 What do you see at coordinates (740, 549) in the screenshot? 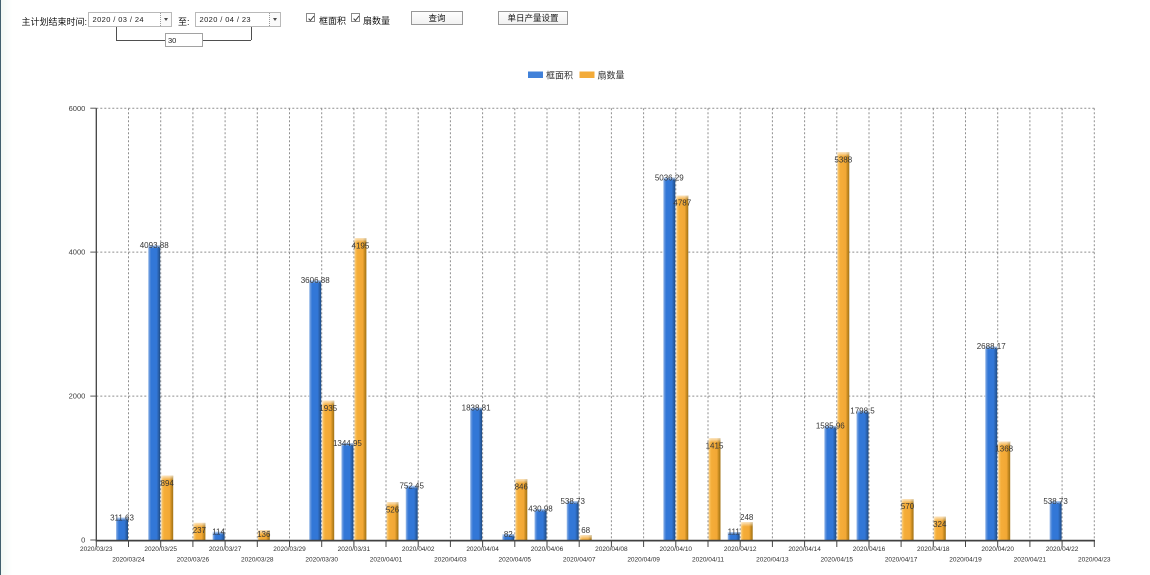
I see `svg-text: 2020/04/12` at bounding box center [740, 549].